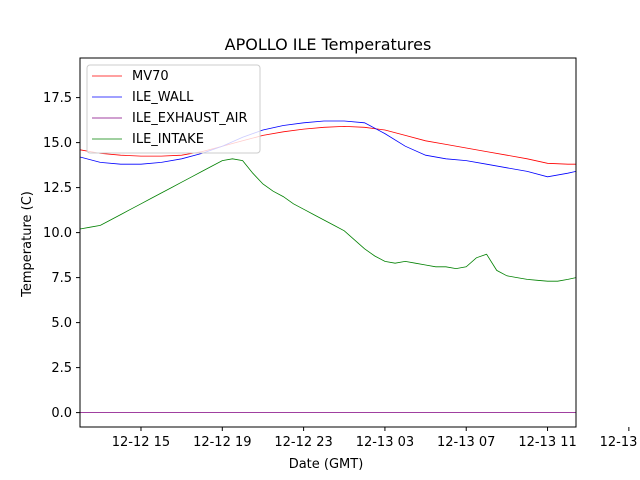 The width and height of the screenshot is (640, 480). What do you see at coordinates (620, 442) in the screenshot?
I see `x-tick-label: 12-13 15` at bounding box center [620, 442].